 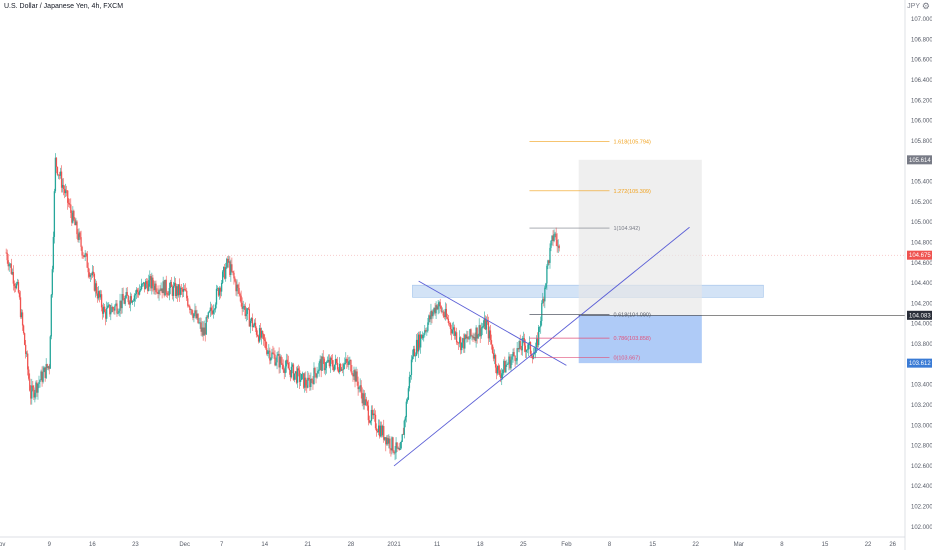 I want to click on price-badge: 105.614, so click(x=919, y=160).